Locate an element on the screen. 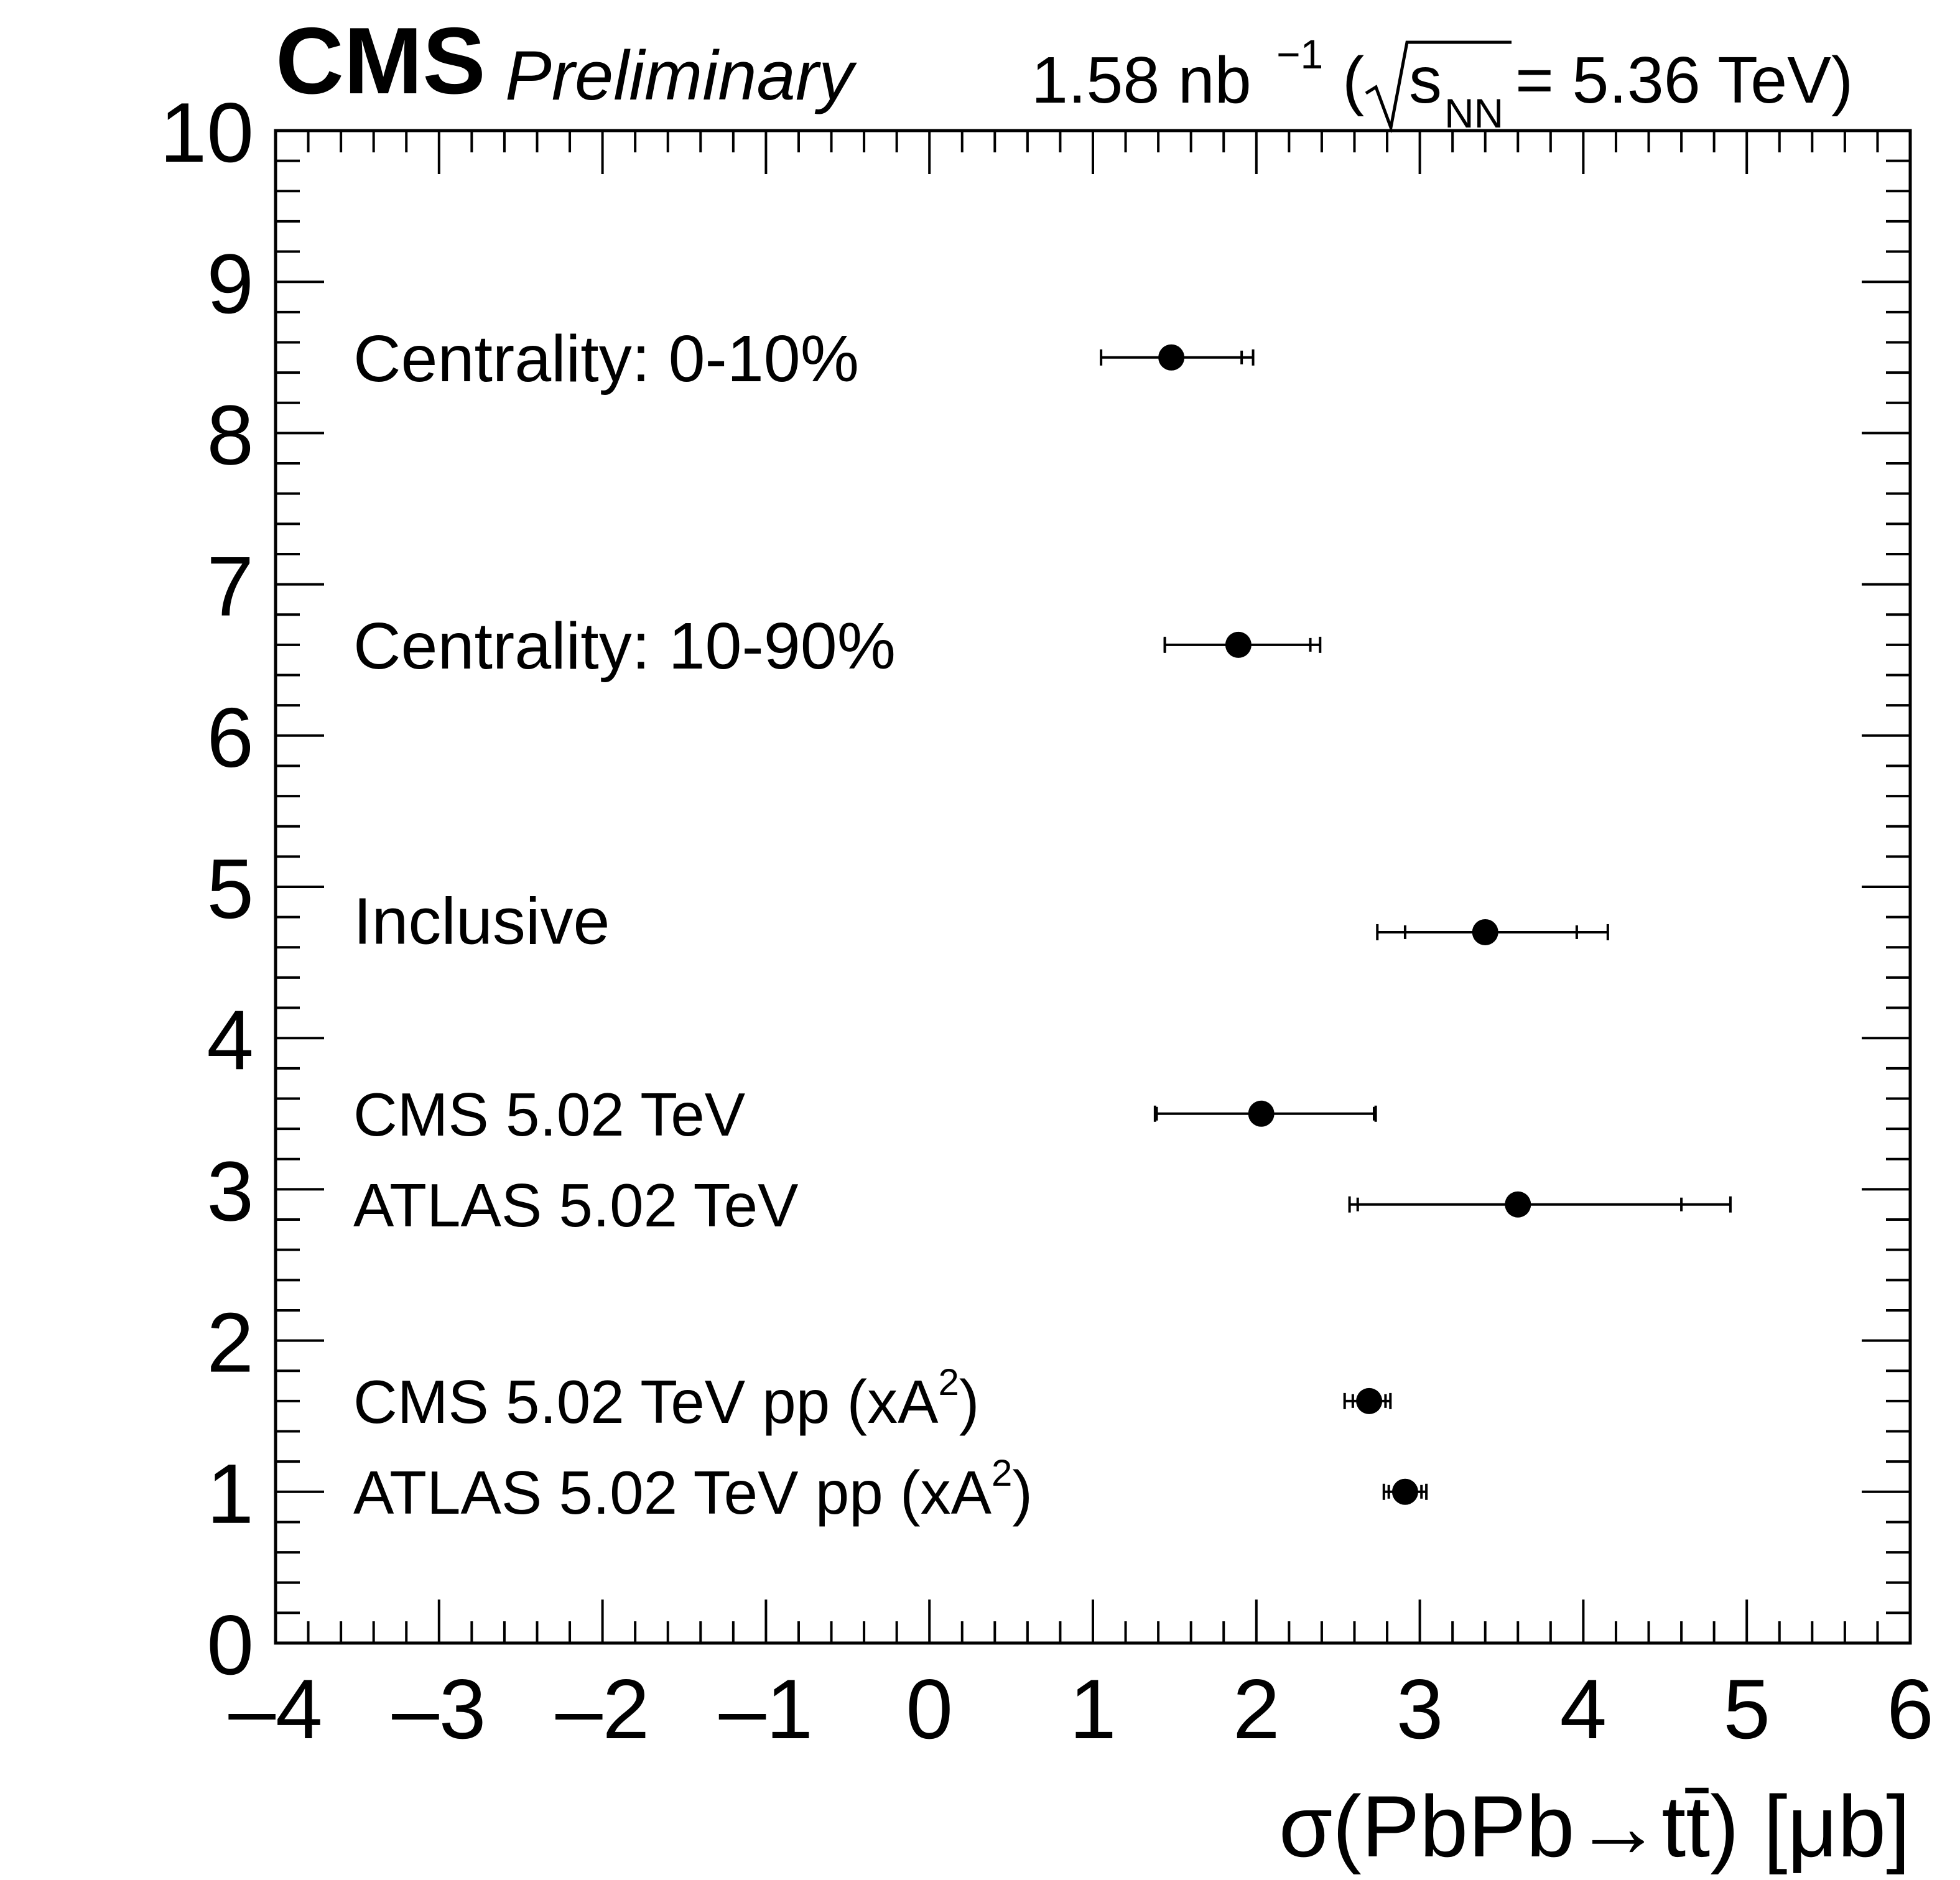 The width and height of the screenshot is (1960, 1880). lumi-label: 1.58 nb −1 ( s NN = 5.36 TeV) is located at coordinates (1442, 84).